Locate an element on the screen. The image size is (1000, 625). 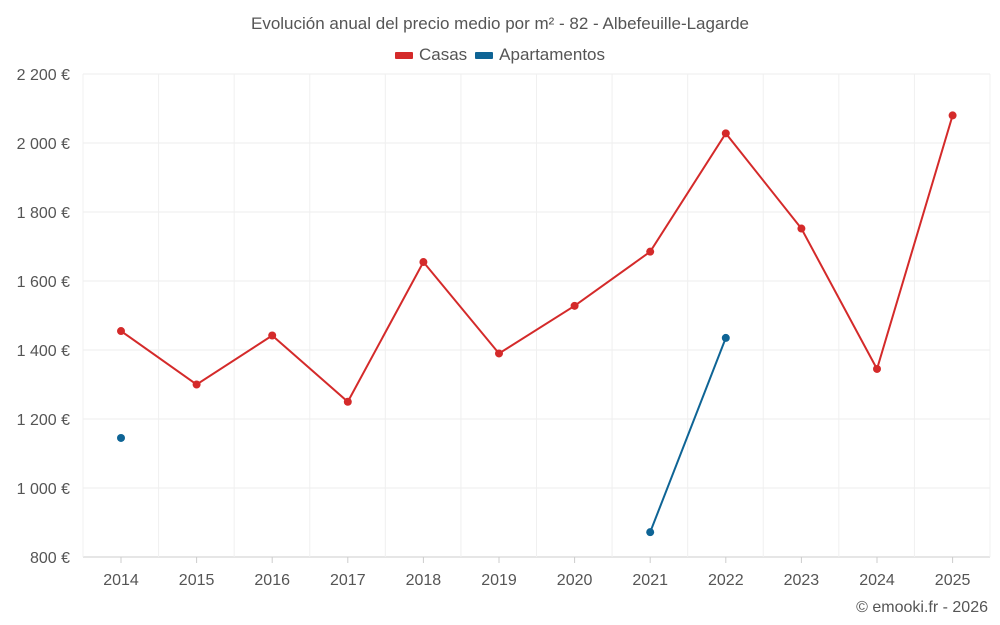
x-tick-label: 2024 is located at coordinates (877, 580).